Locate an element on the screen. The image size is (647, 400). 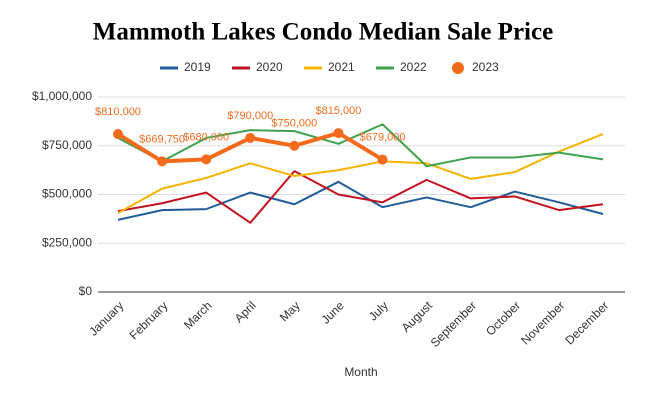
x-tick-label: December is located at coordinates (586, 322).